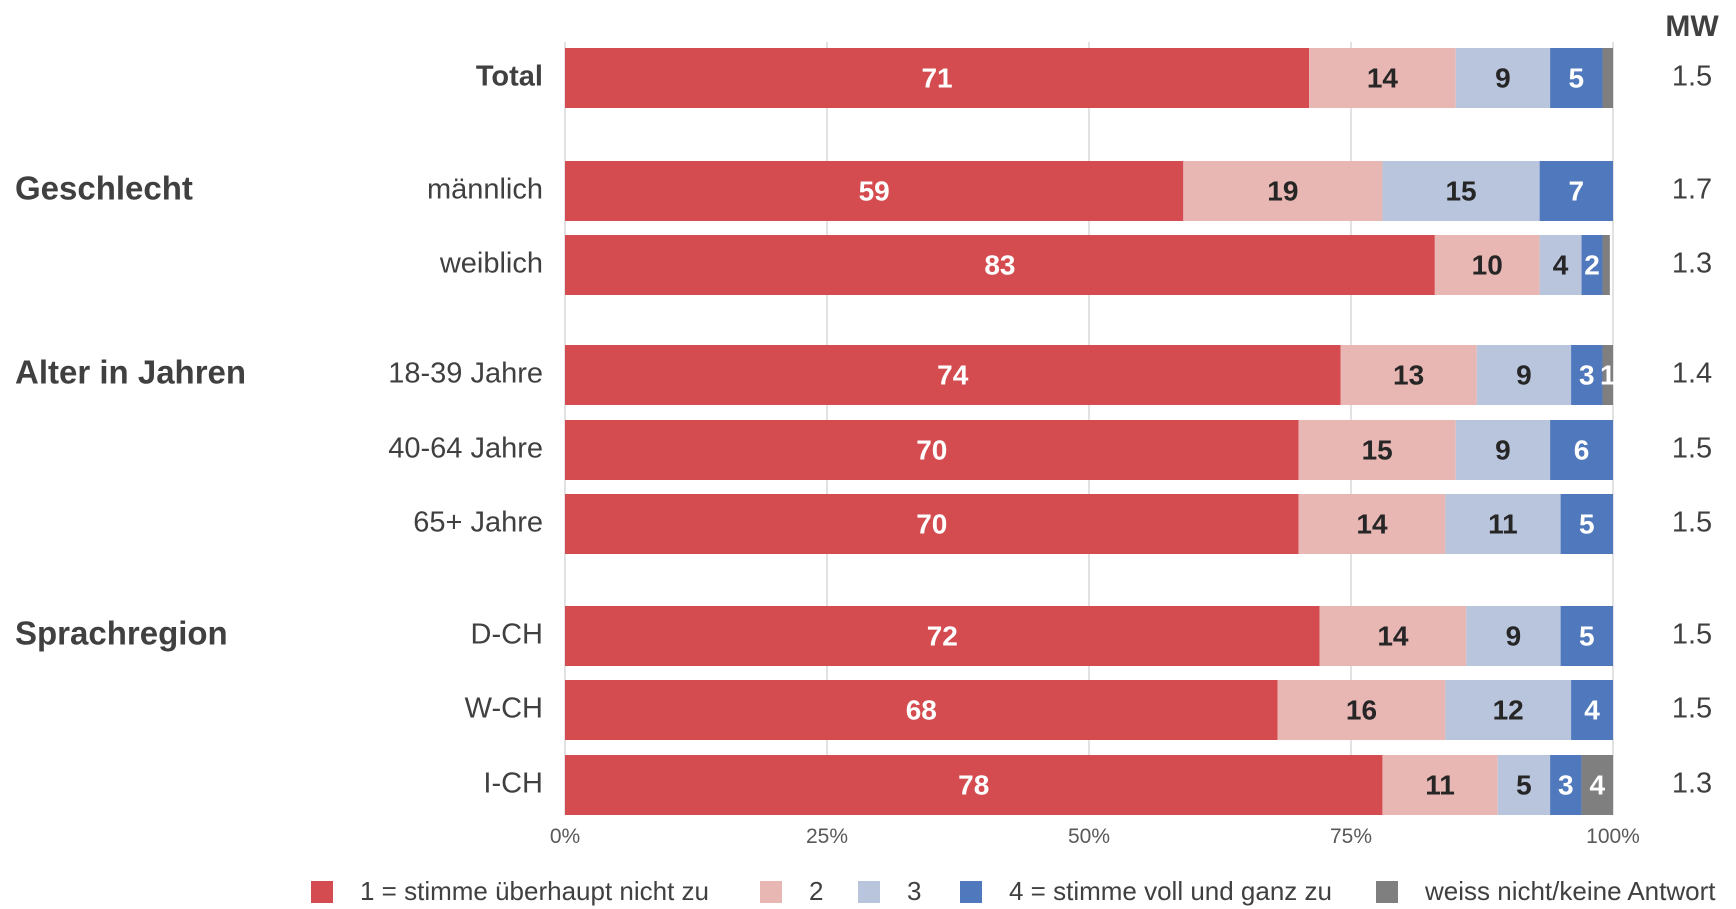 This screenshot has height=909, width=1736. I want to click on x-tick-label: 100%, so click(1613, 836).